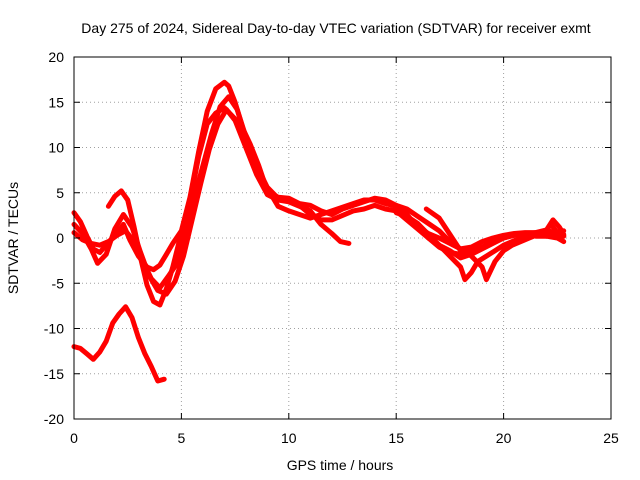  What do you see at coordinates (58, 283) in the screenshot?
I see `y-tick-label: -5` at bounding box center [58, 283].